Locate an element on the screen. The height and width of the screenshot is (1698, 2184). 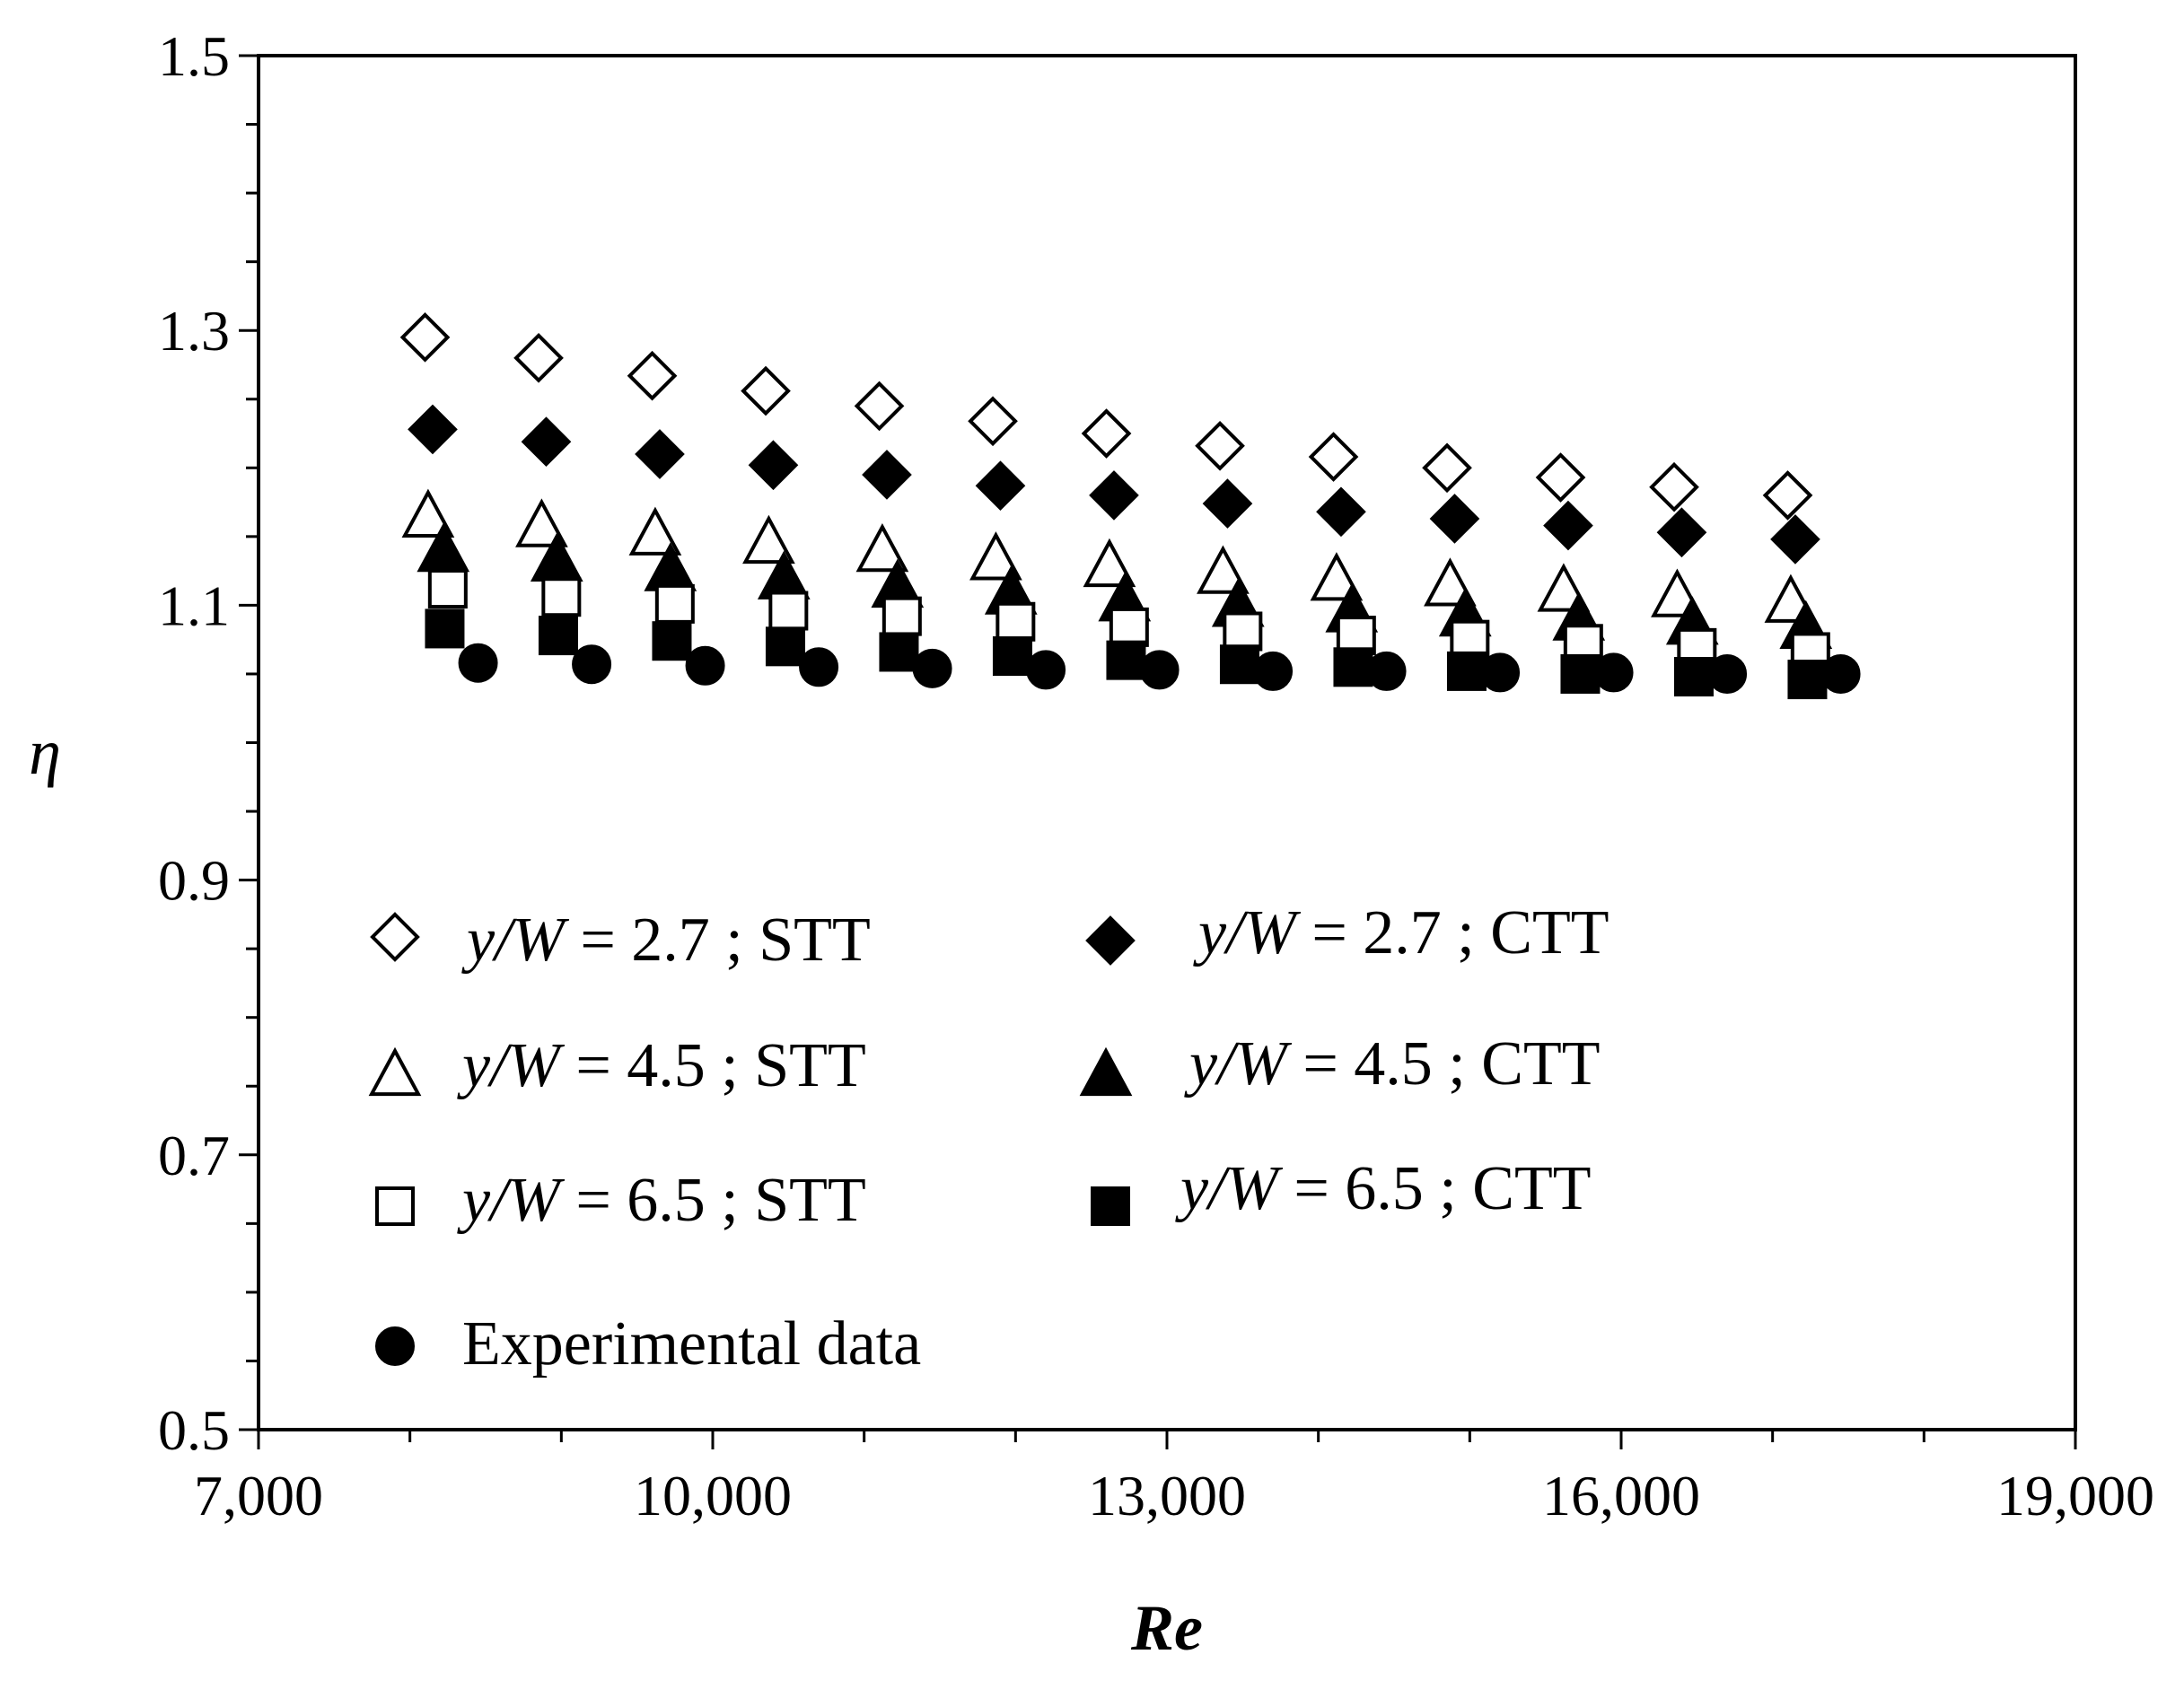
legend-label-text: Experimental data is located at coordinates (692, 1344).